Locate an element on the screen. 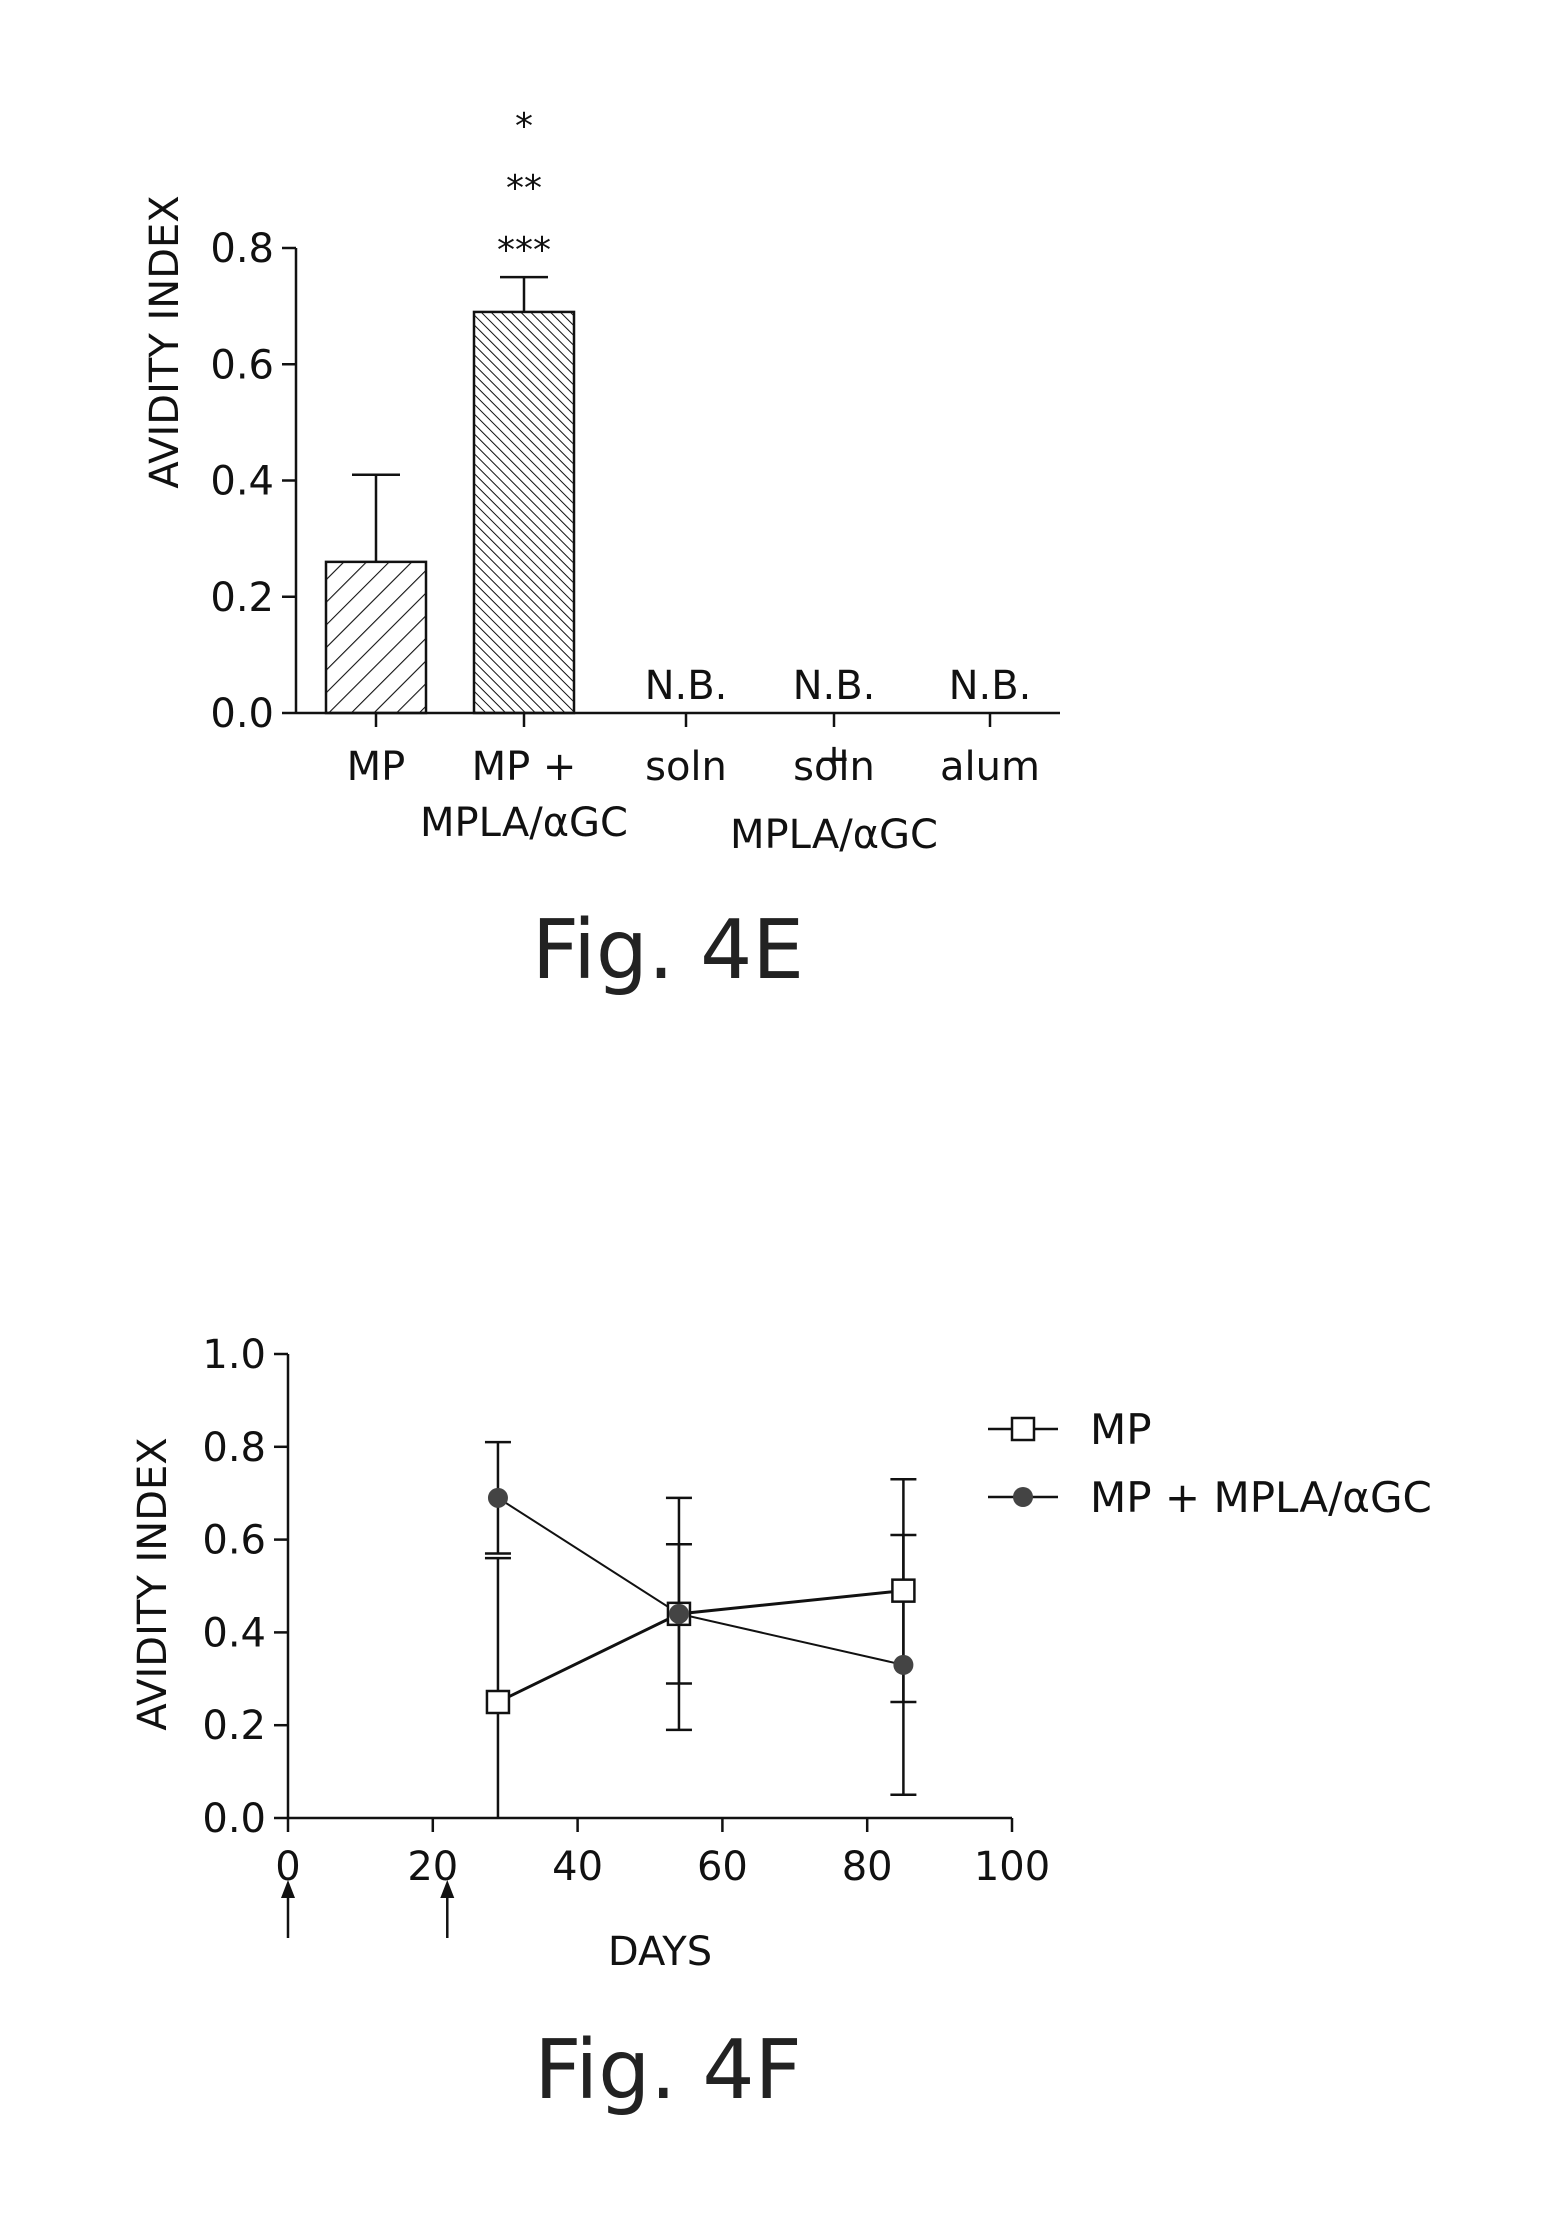  caption-fig-4f: Fig. 4F is located at coordinates (668, 2070).